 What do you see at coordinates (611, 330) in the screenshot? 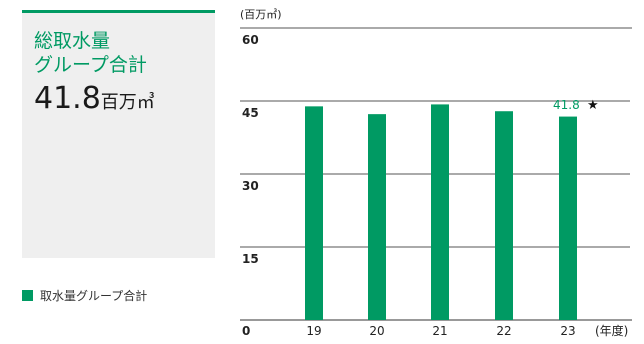
I see `x-unit-label: (年度)` at bounding box center [611, 330].